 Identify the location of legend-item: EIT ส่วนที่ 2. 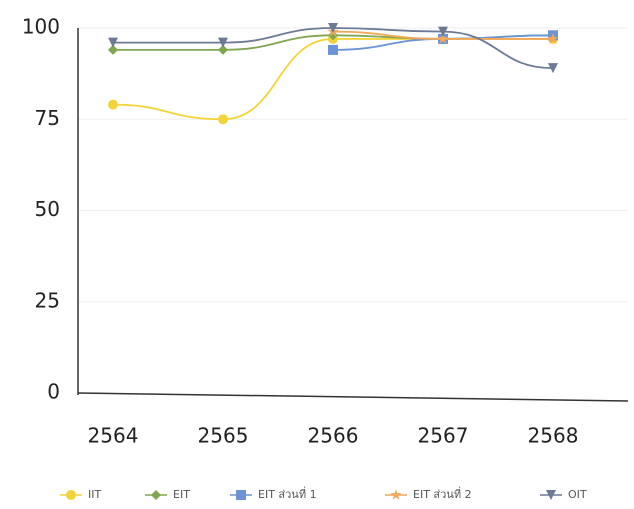
(428, 493).